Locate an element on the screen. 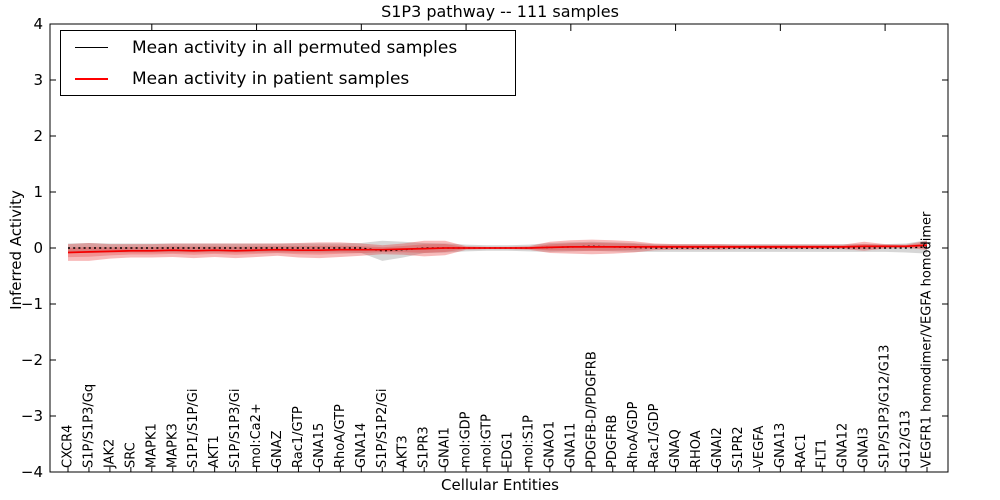 The width and height of the screenshot is (1000, 500). x-entity-label: GNAQ is located at coordinates (675, 448).